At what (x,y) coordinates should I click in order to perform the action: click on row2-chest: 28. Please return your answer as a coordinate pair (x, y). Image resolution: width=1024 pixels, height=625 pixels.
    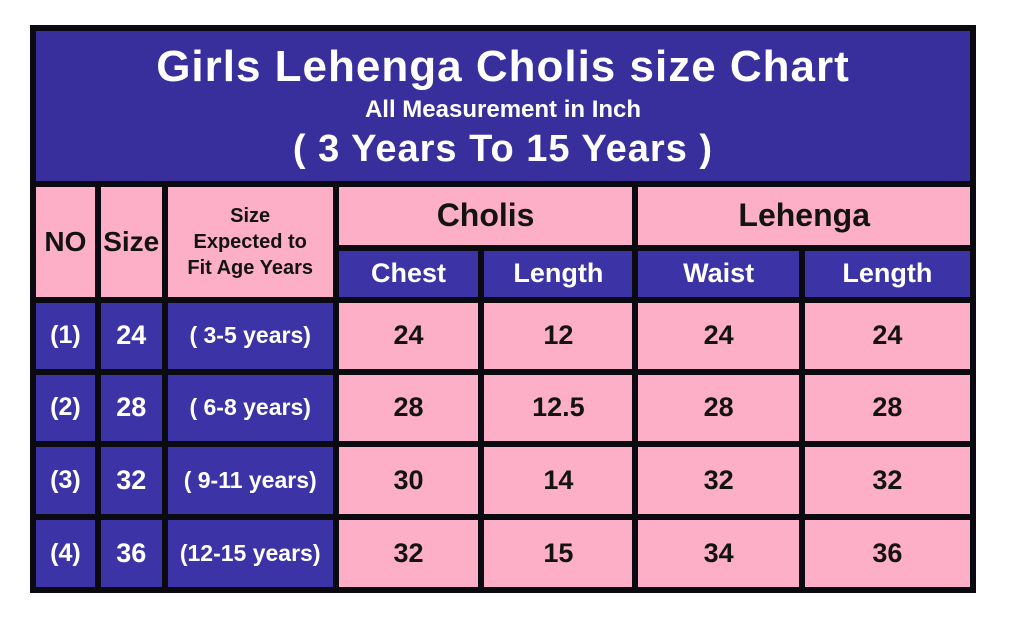
    Looking at the image, I should click on (408, 408).